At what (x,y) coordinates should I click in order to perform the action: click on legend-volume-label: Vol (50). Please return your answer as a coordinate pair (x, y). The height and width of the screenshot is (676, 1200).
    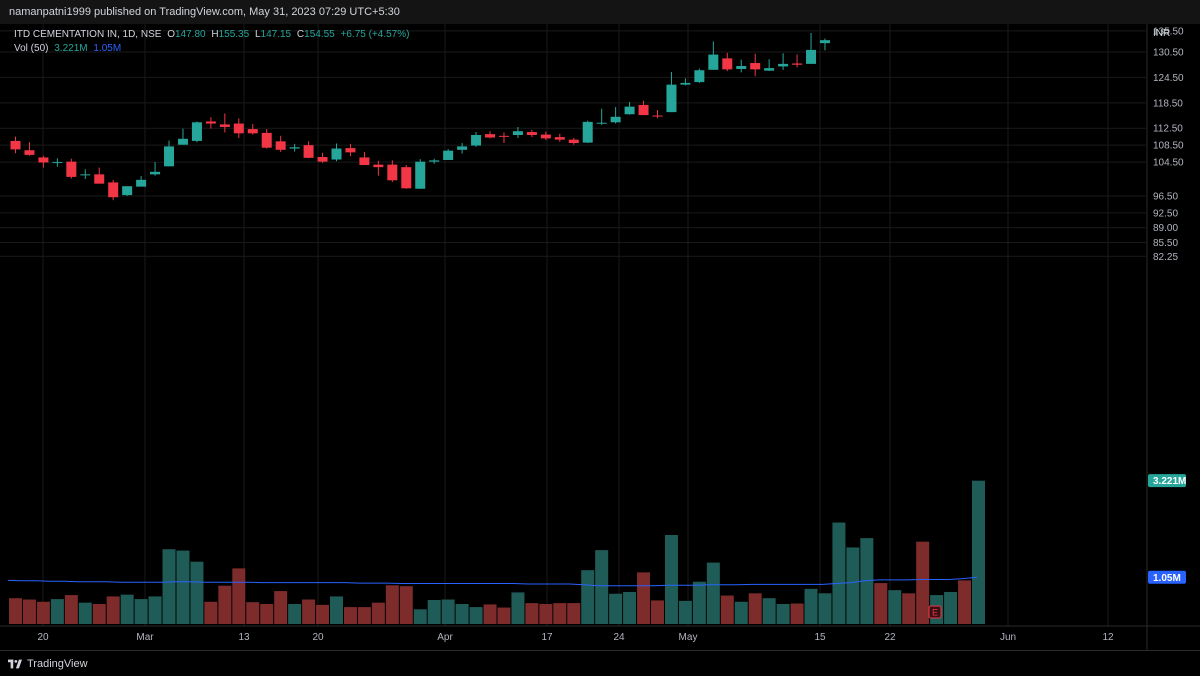
    Looking at the image, I should click on (31, 48).